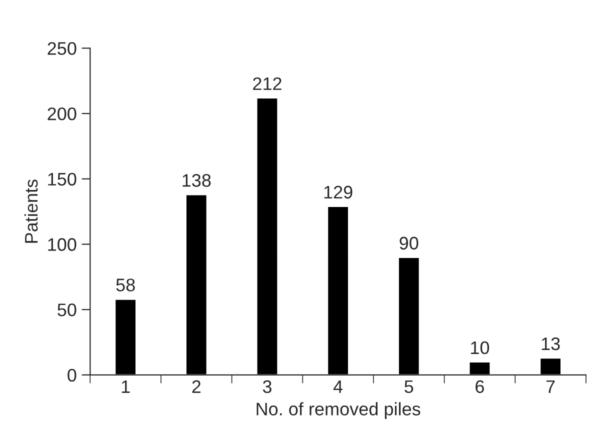 The height and width of the screenshot is (438, 601). What do you see at coordinates (67, 310) in the screenshot?
I see `y-tick-label: 50` at bounding box center [67, 310].